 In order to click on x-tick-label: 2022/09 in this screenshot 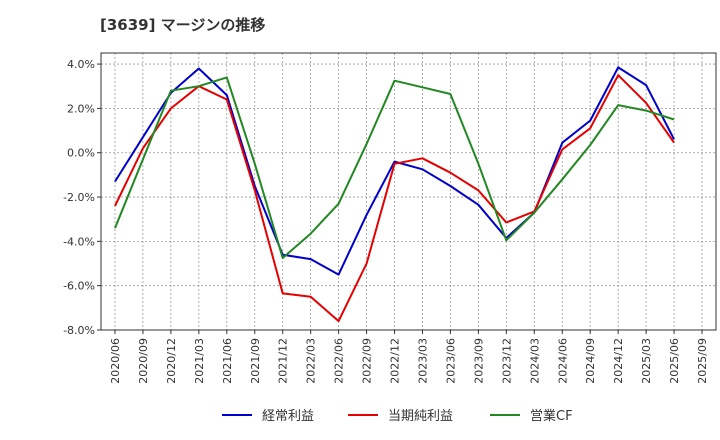, I will do `click(367, 361)`.